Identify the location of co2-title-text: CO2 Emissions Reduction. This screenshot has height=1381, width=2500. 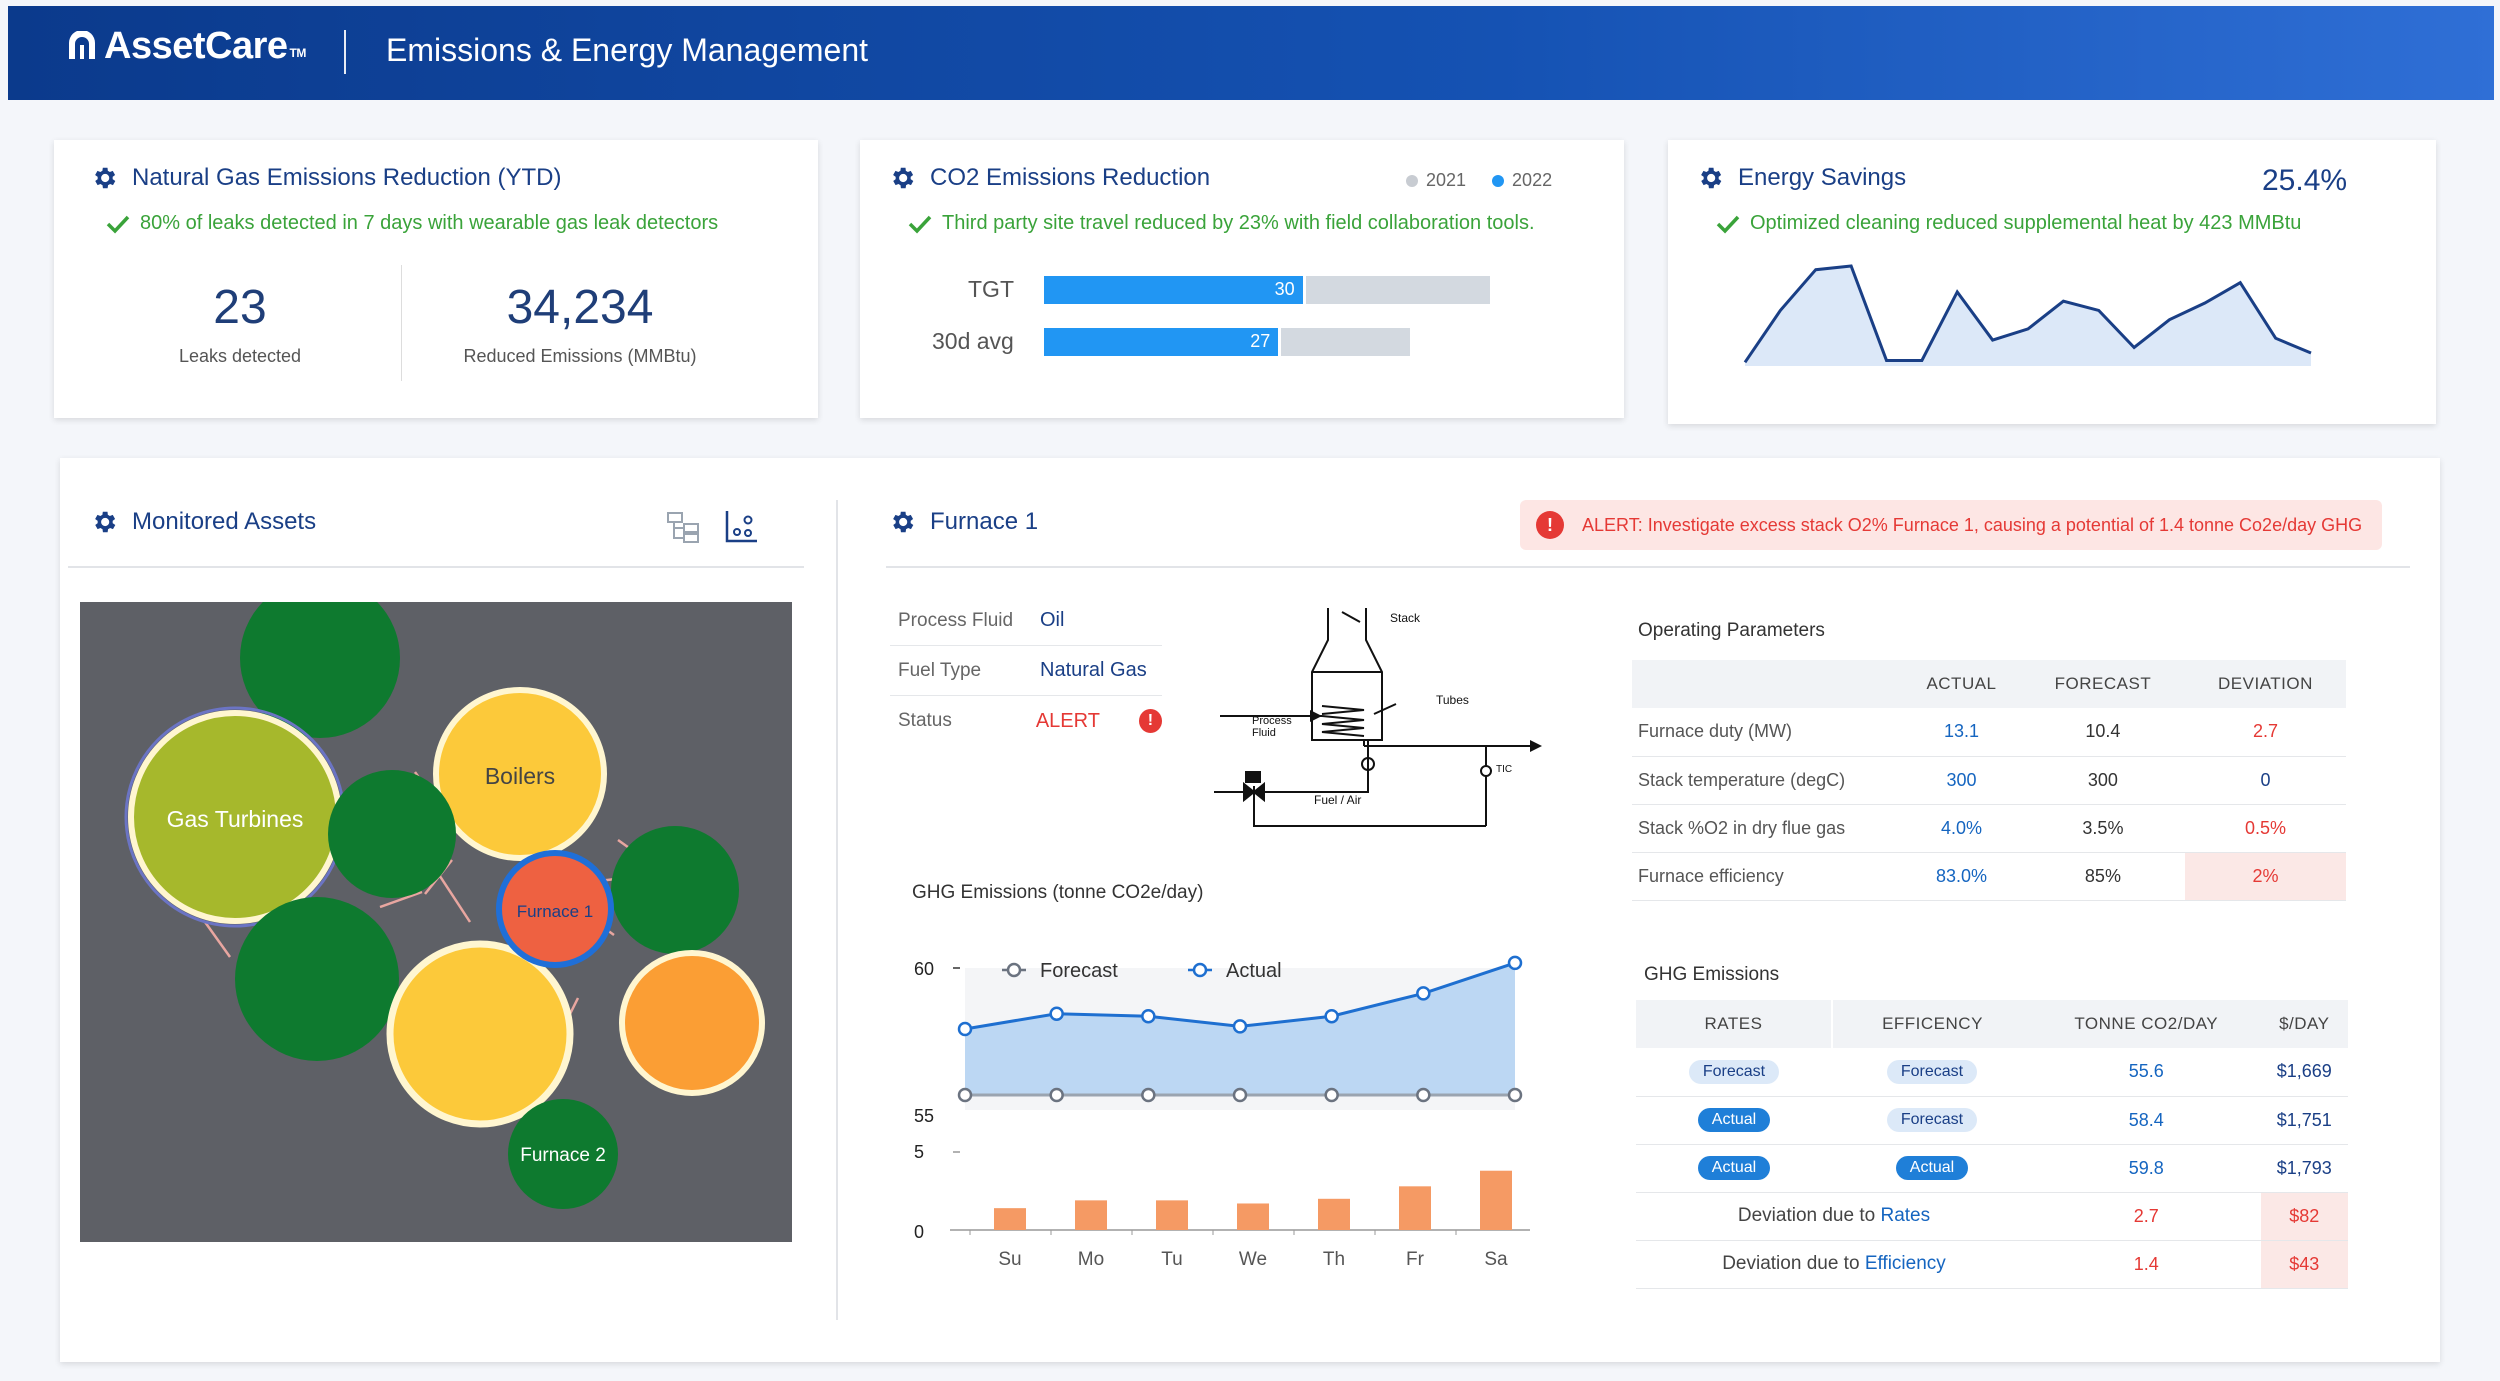
(1070, 177).